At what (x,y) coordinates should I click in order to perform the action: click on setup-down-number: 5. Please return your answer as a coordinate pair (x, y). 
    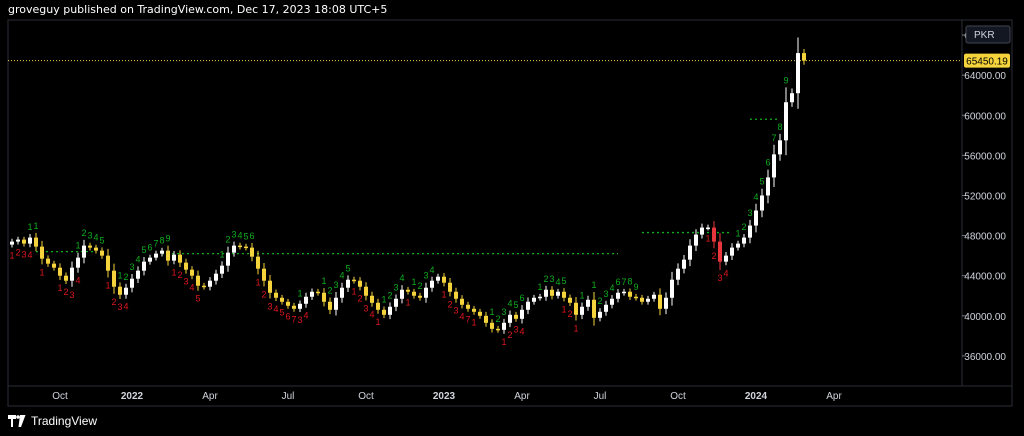
    Looking at the image, I should click on (281, 313).